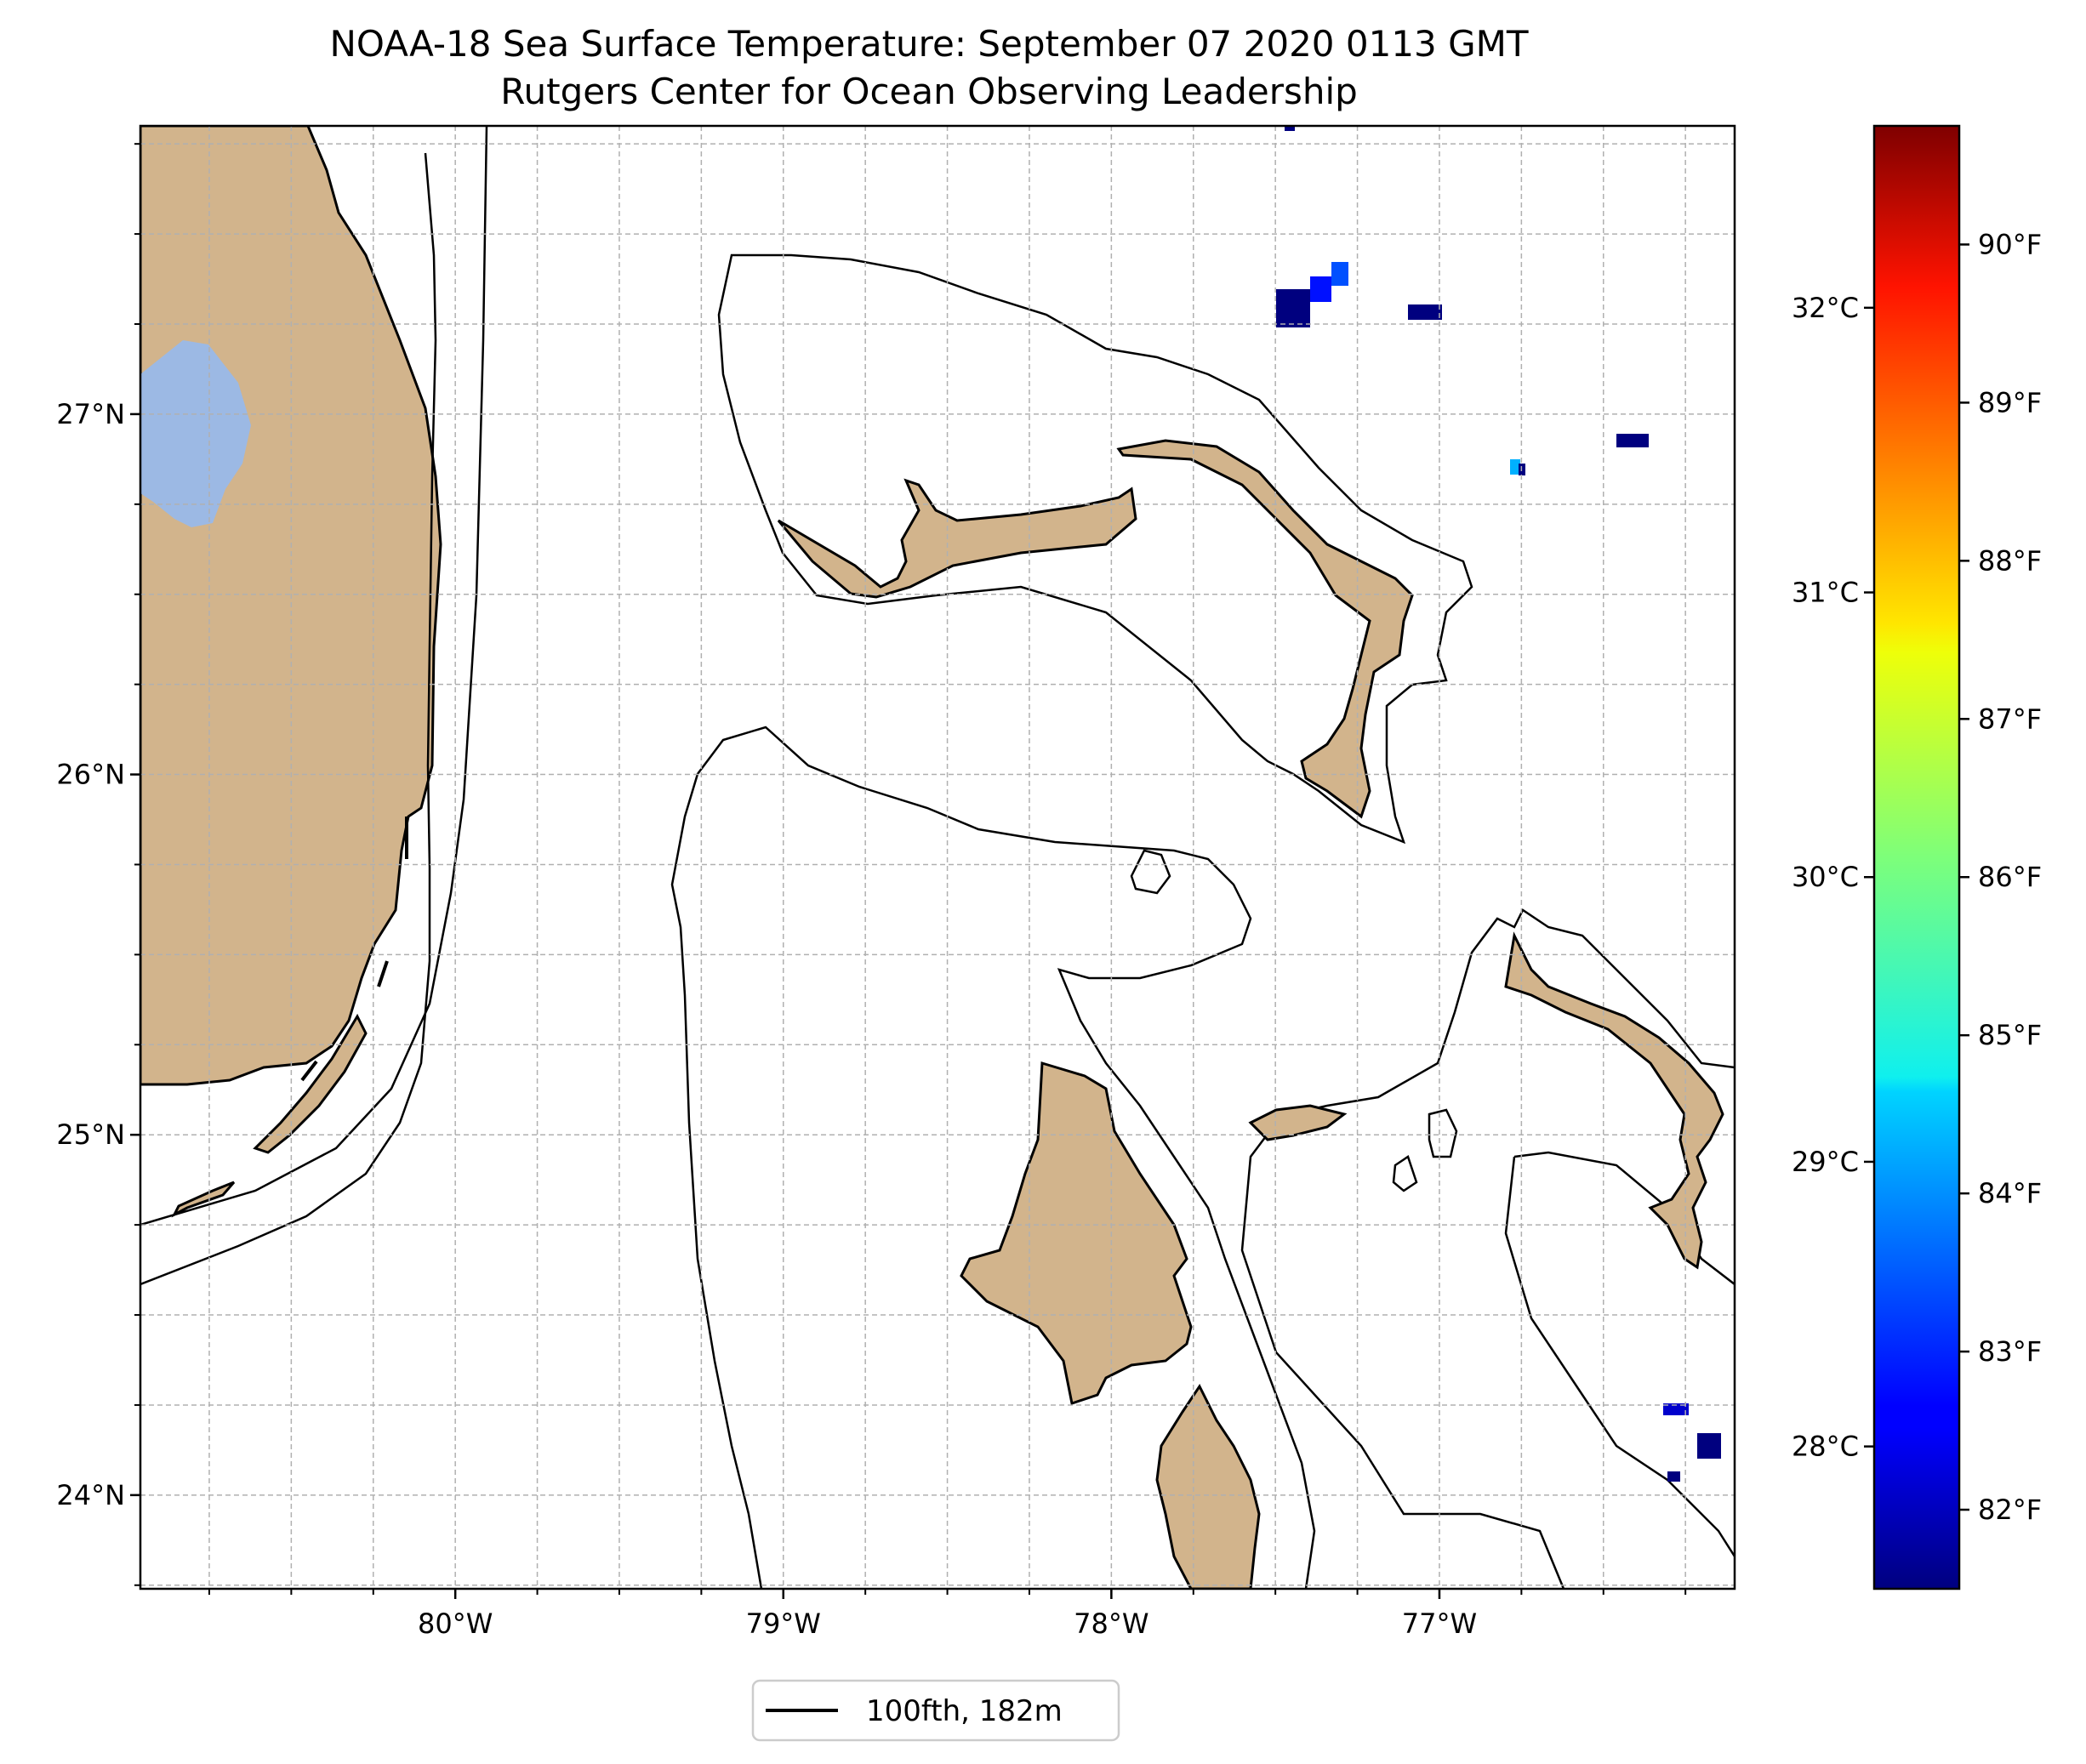  What do you see at coordinates (1614, 1100) in the screenshot?
I see `eleuthera-island` at bounding box center [1614, 1100].